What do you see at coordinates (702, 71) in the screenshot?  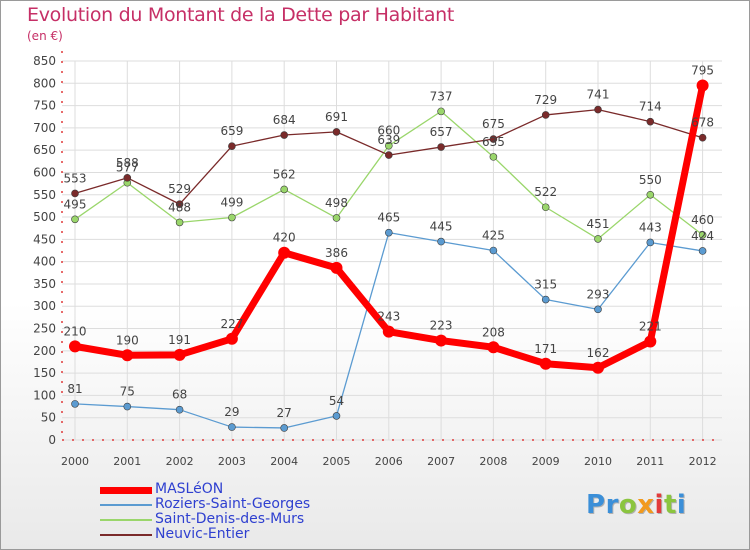 I see `data-label: 795` at bounding box center [702, 71].